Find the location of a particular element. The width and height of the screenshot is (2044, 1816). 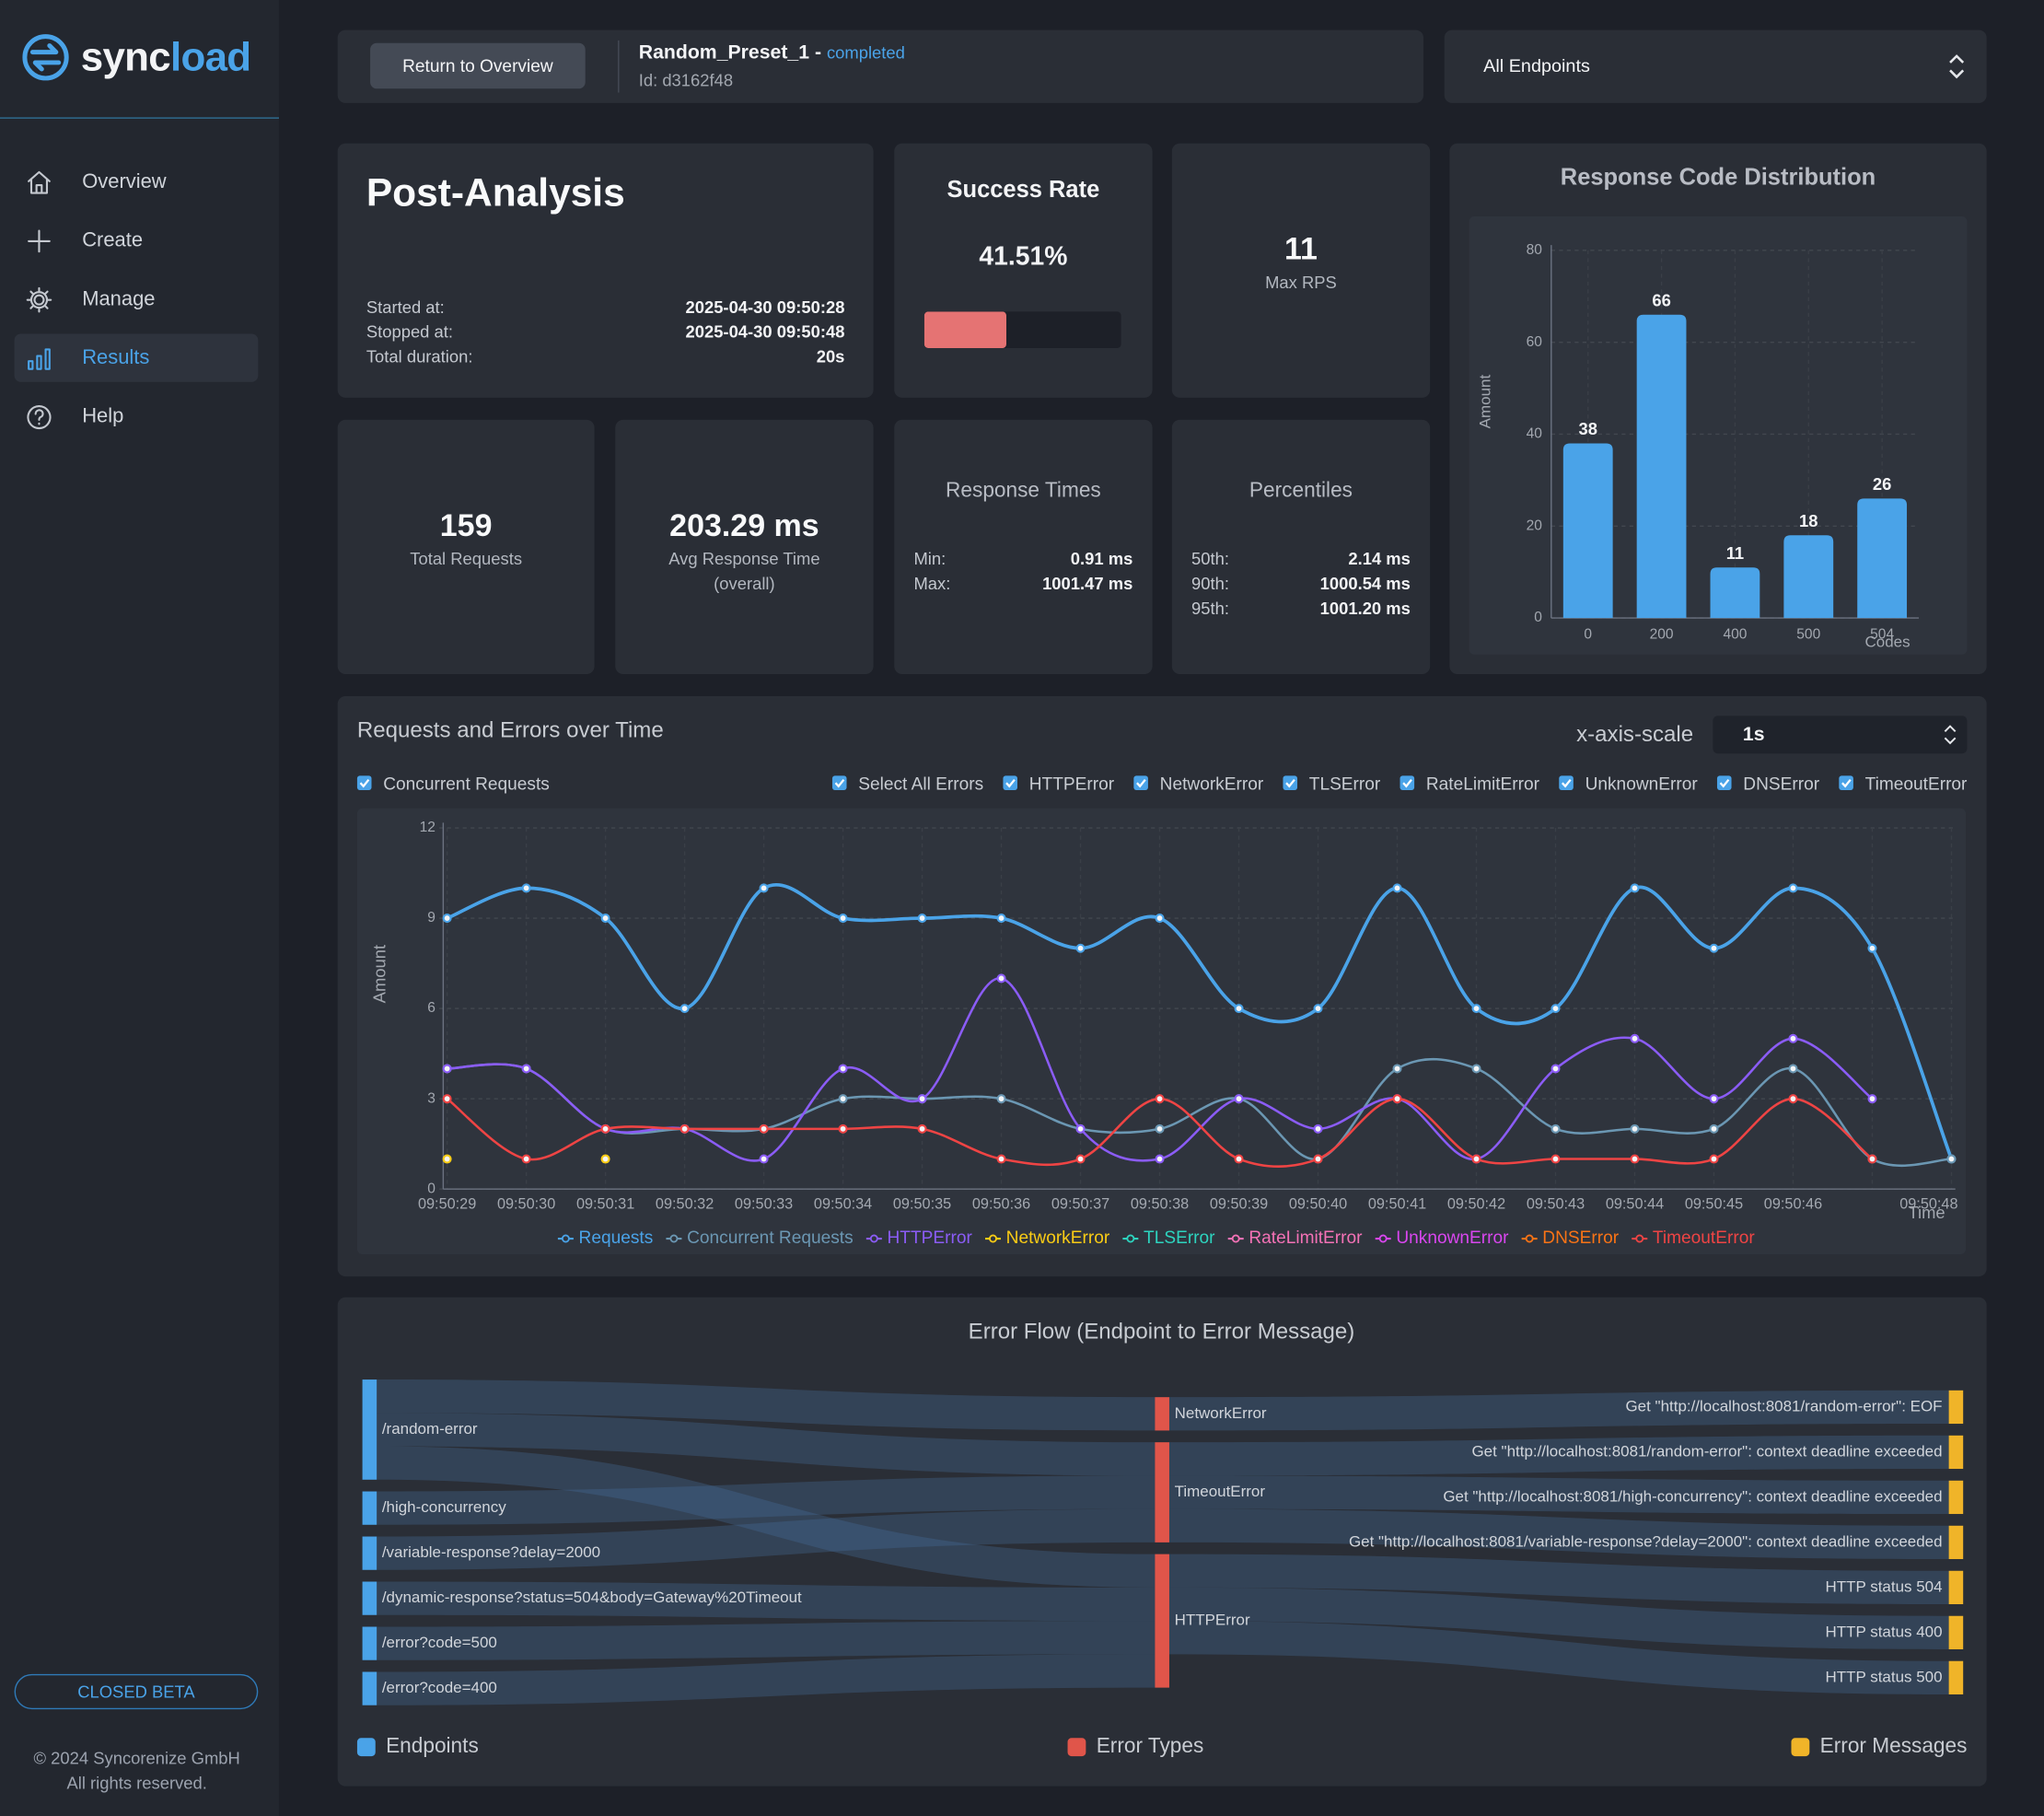

row-value: 1000.54 ms is located at coordinates (1365, 583).